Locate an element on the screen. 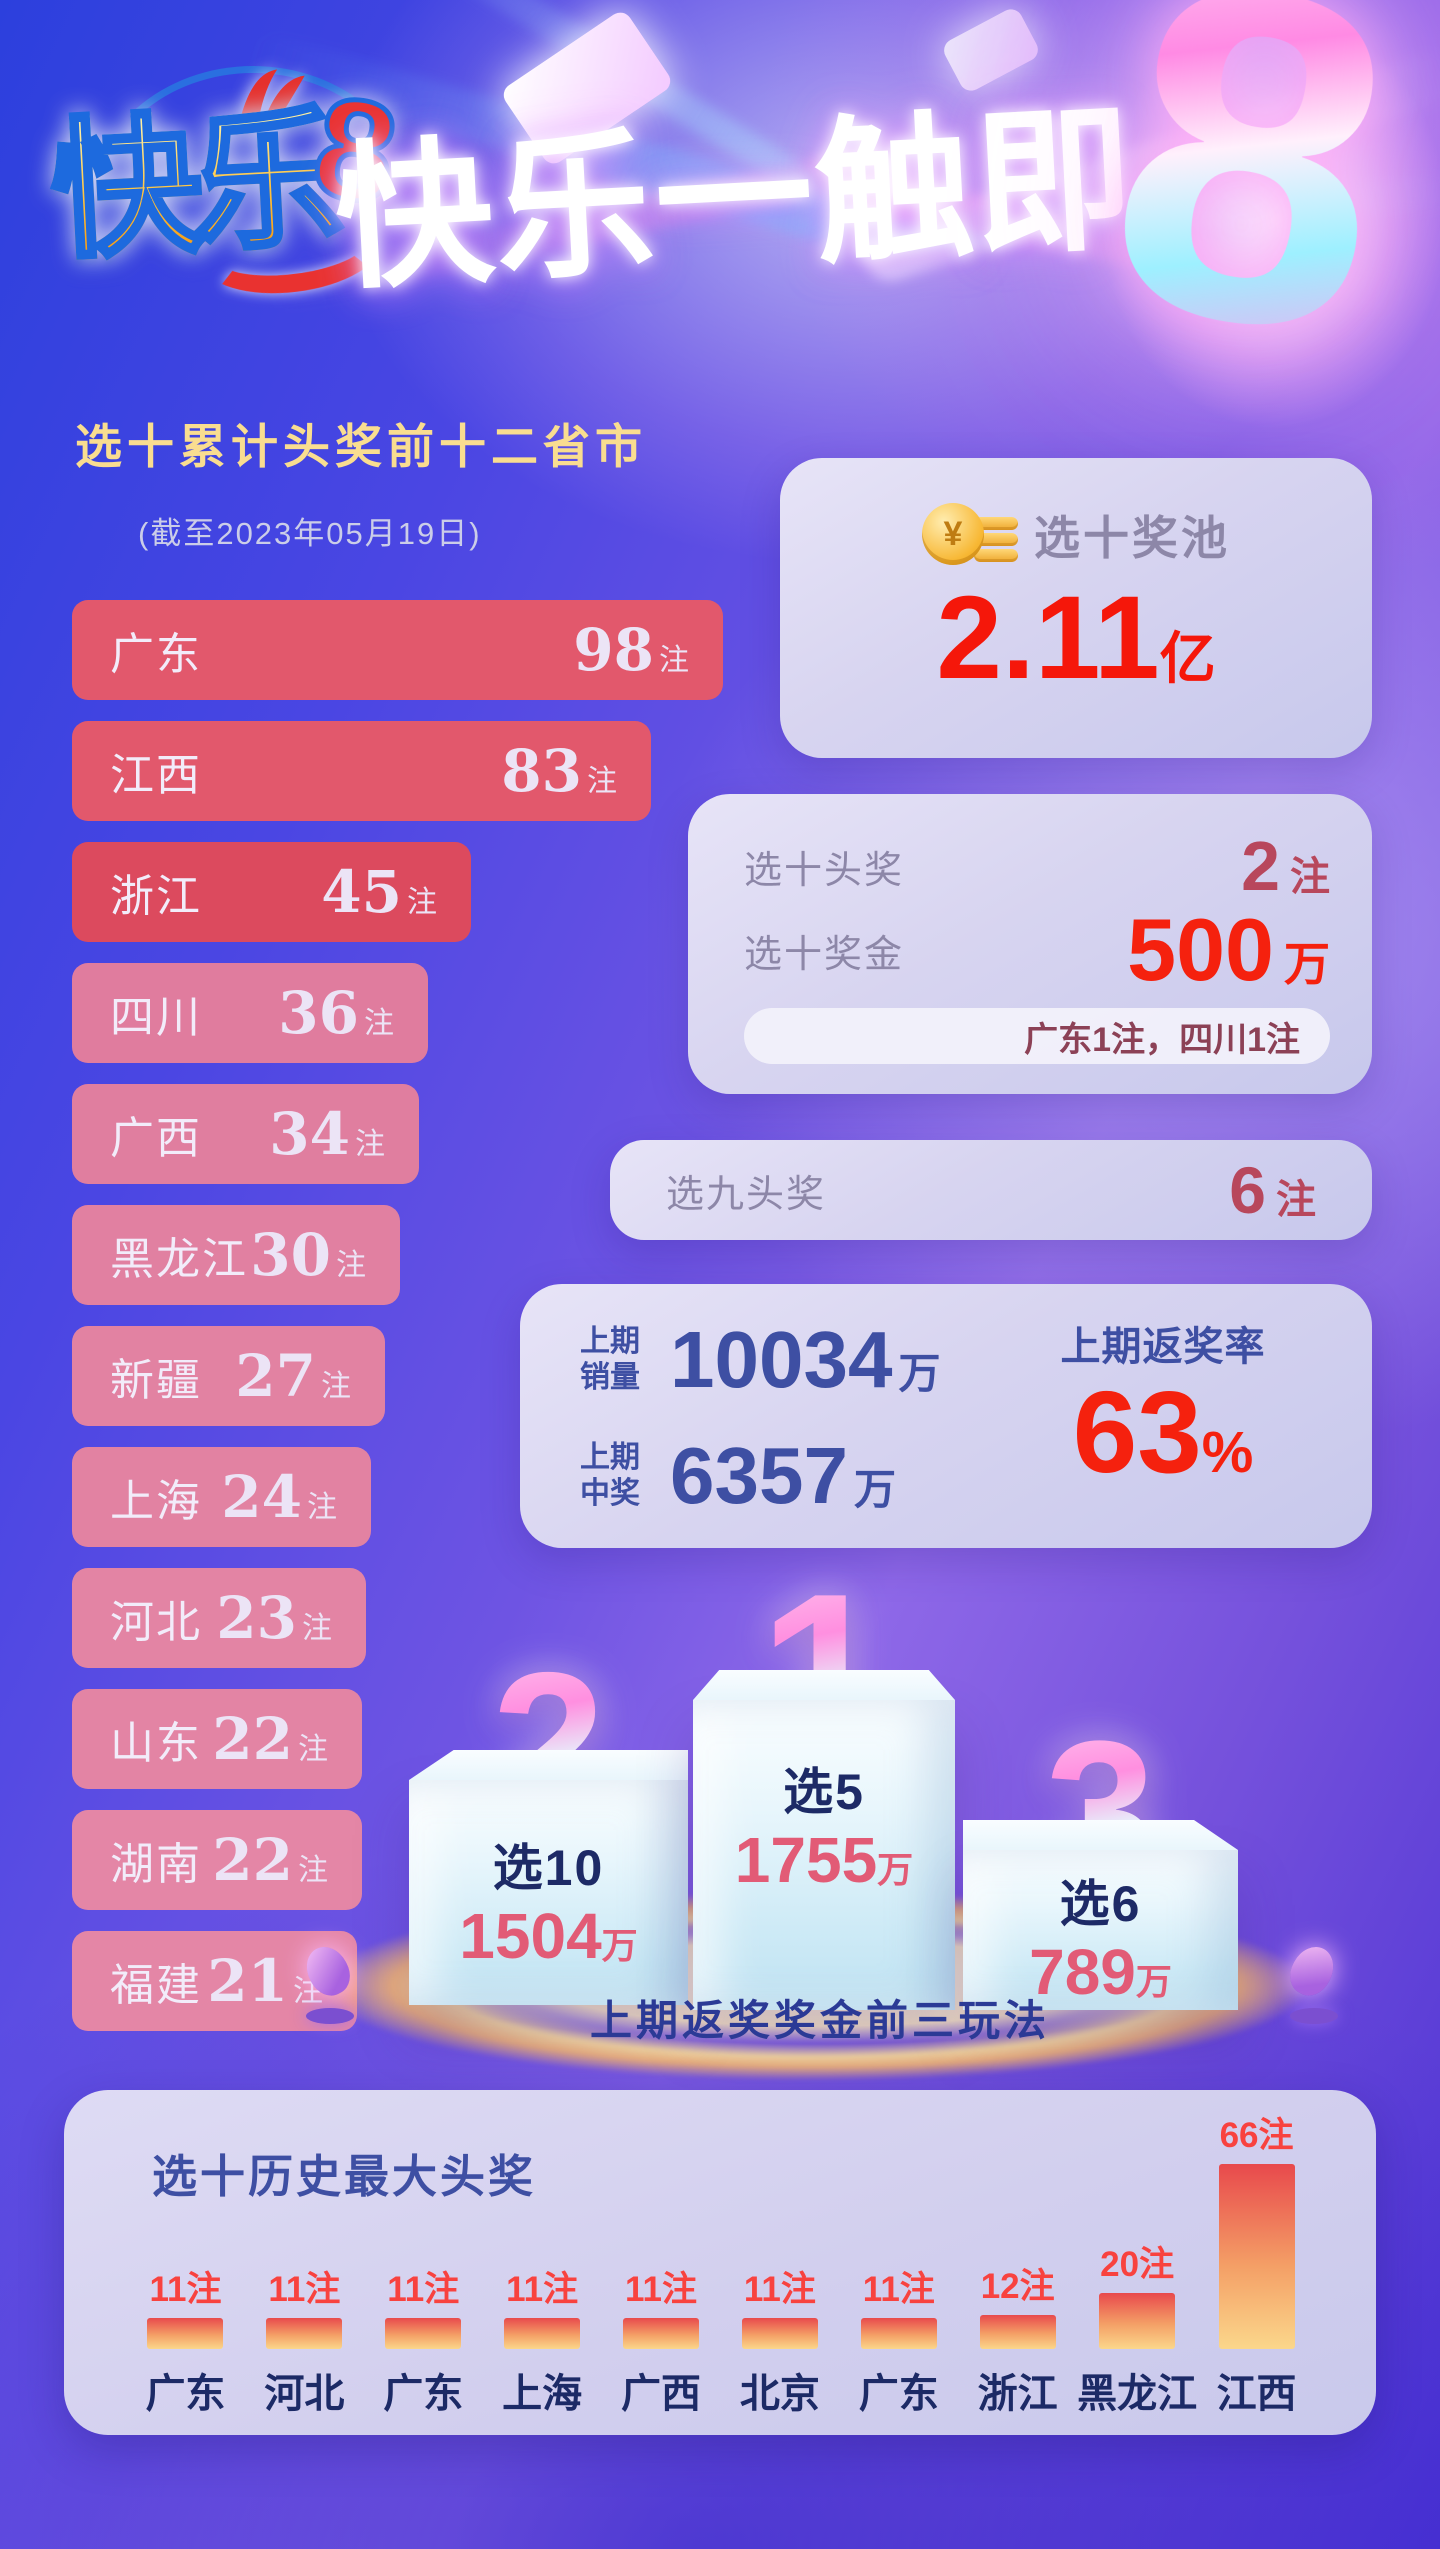  neon-8: 8 is located at coordinates (1229, 218).